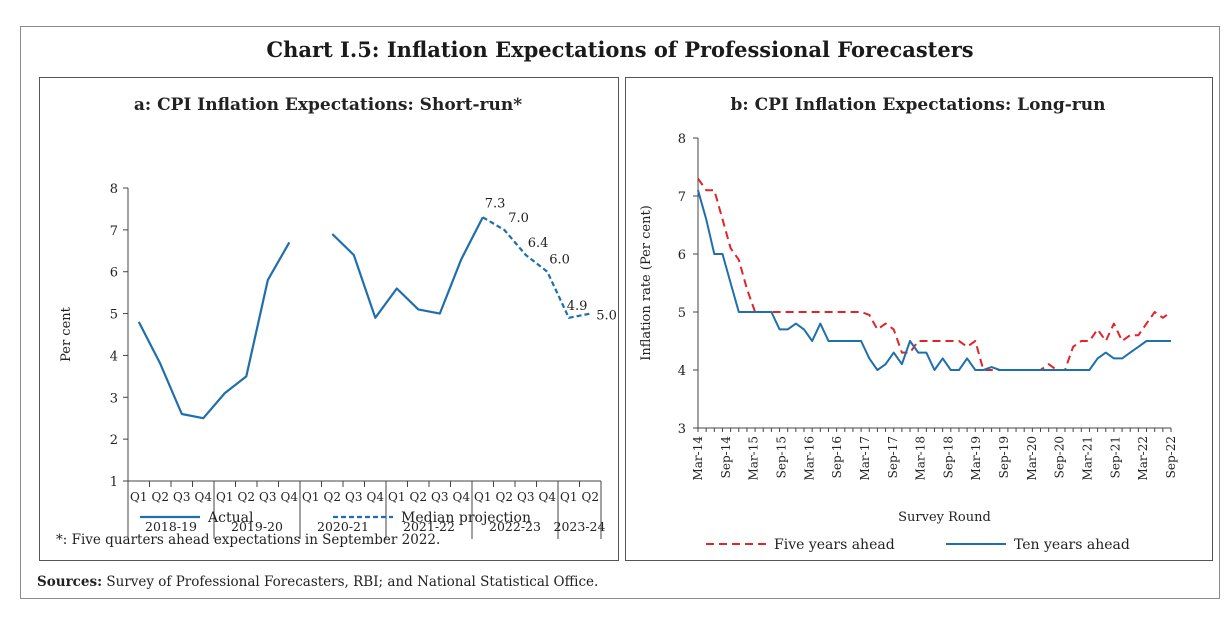 Image resolution: width=1231 pixels, height=617 pixels. What do you see at coordinates (577, 306) in the screenshot?
I see `chart-a-data-label: 4.9` at bounding box center [577, 306].